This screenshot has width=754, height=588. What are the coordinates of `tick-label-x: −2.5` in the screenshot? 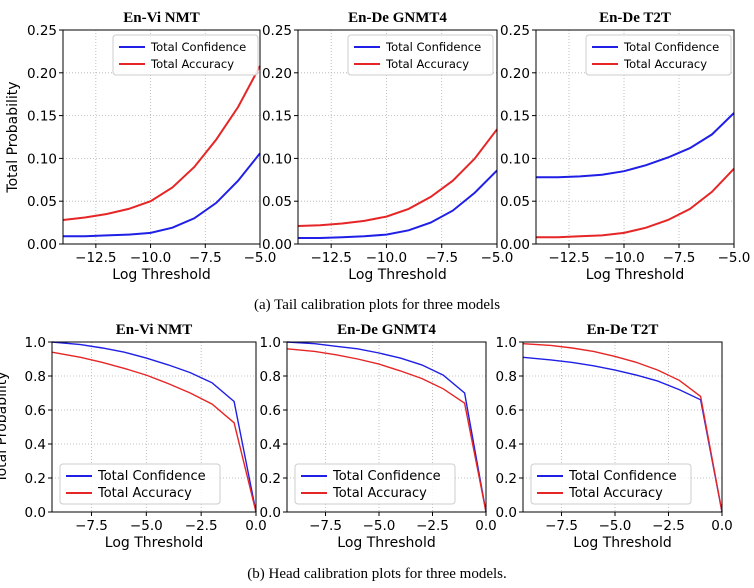 It's located at (432, 526).